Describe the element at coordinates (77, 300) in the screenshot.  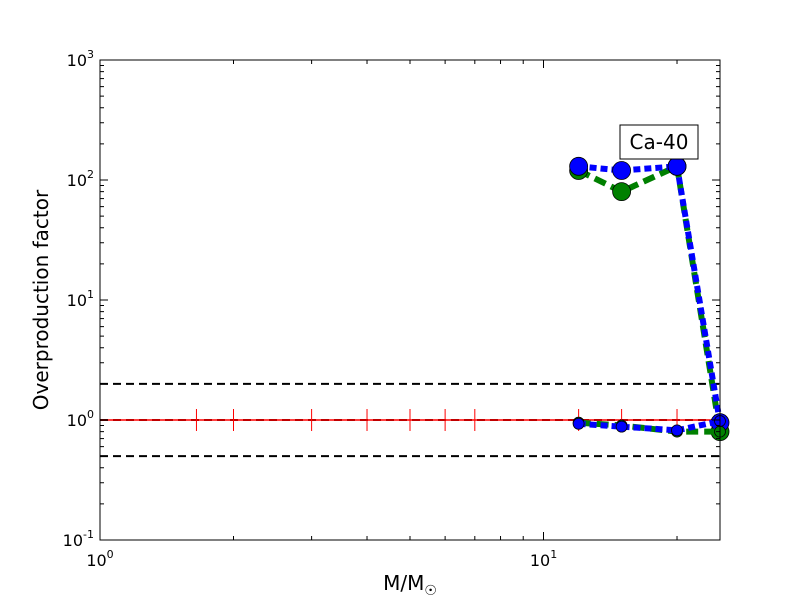
I see `y-tick-label-2-base: 10` at that location.